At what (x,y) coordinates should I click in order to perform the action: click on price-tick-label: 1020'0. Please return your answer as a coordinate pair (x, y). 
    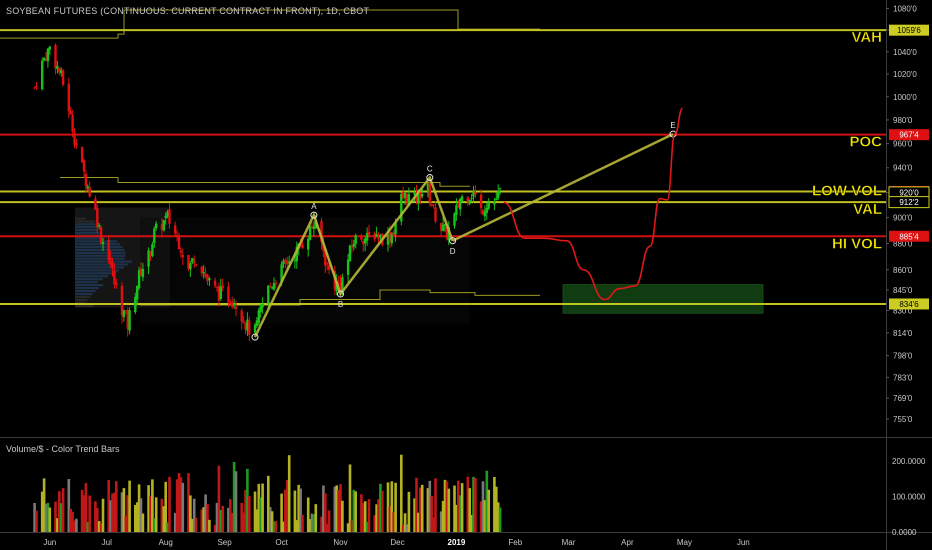
    Looking at the image, I should click on (905, 74).